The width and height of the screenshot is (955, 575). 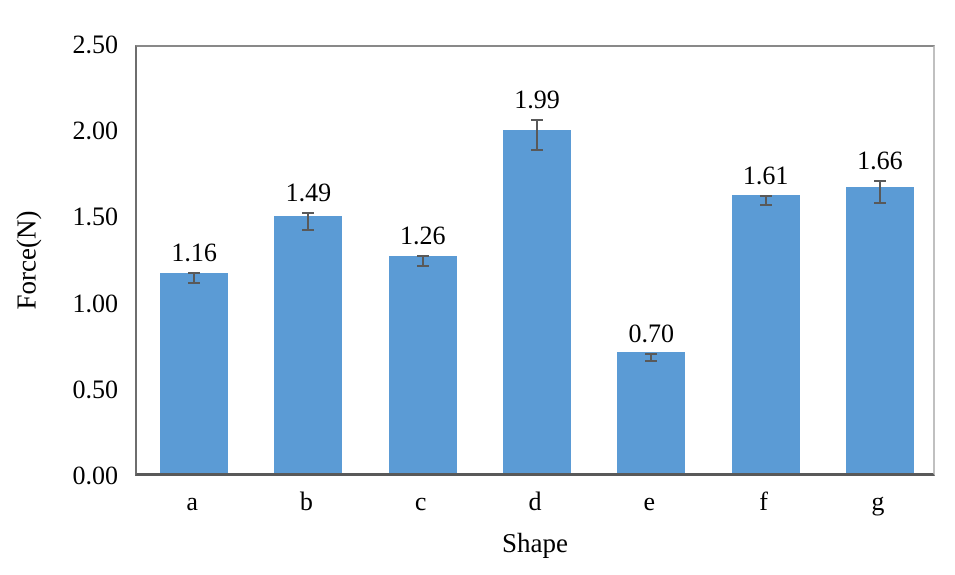 I want to click on error-bar-e, so click(x=651, y=357).